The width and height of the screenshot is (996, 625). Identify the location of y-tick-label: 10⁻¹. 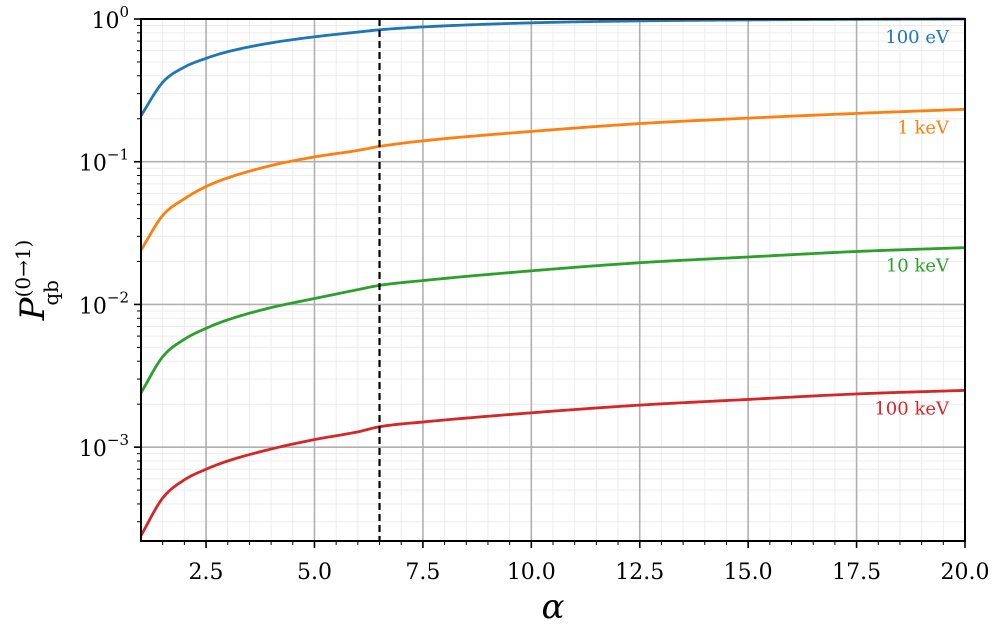
(104, 161).